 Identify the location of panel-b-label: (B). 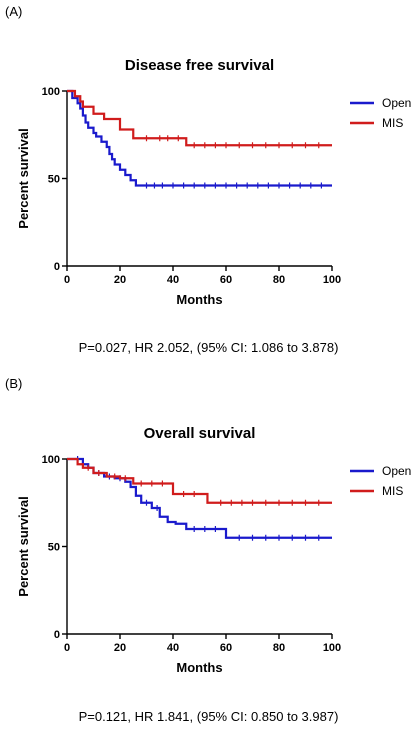
(14, 383).